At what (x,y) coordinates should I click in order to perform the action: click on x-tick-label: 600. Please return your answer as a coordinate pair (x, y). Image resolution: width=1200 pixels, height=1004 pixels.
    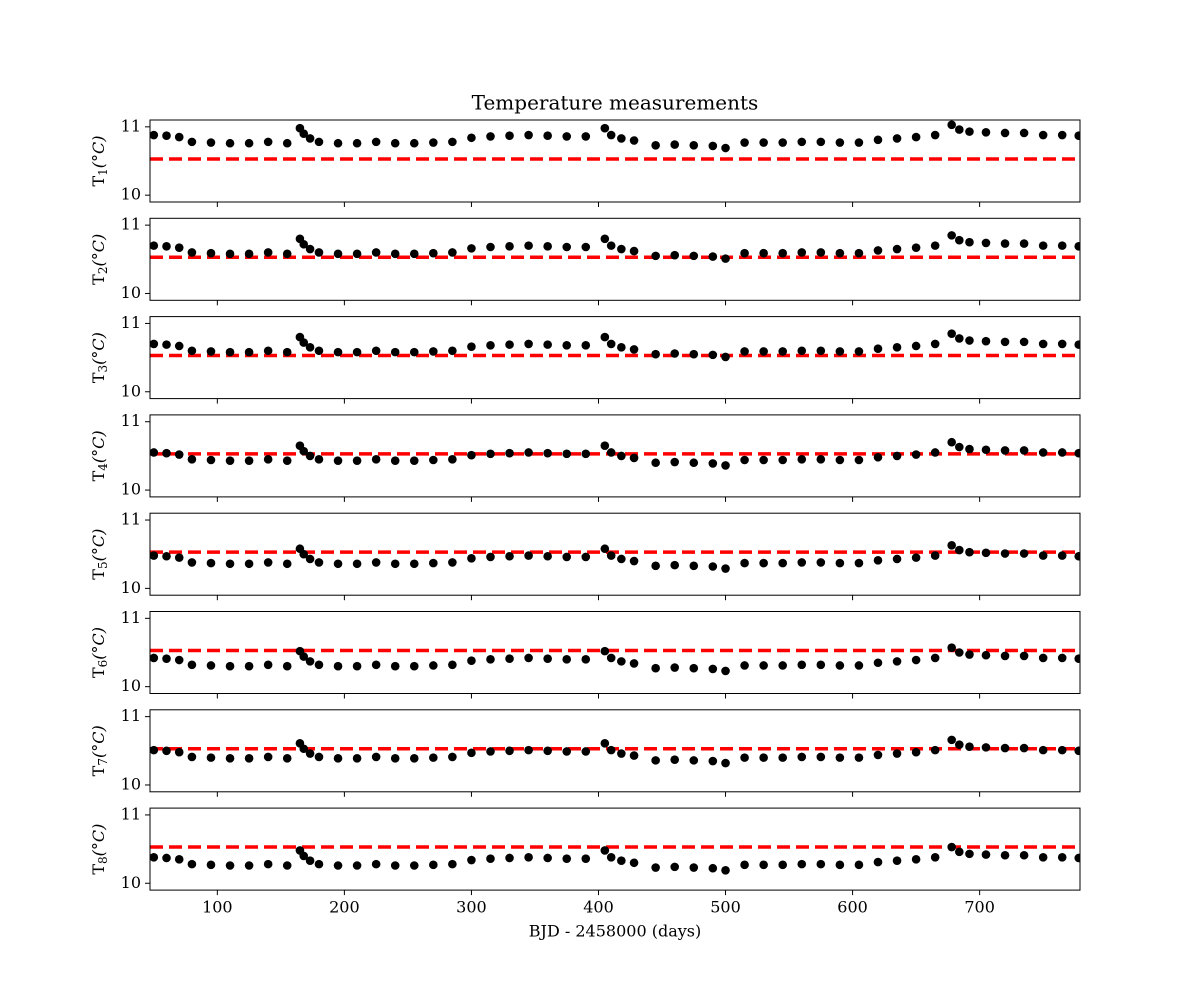
    Looking at the image, I should click on (852, 907).